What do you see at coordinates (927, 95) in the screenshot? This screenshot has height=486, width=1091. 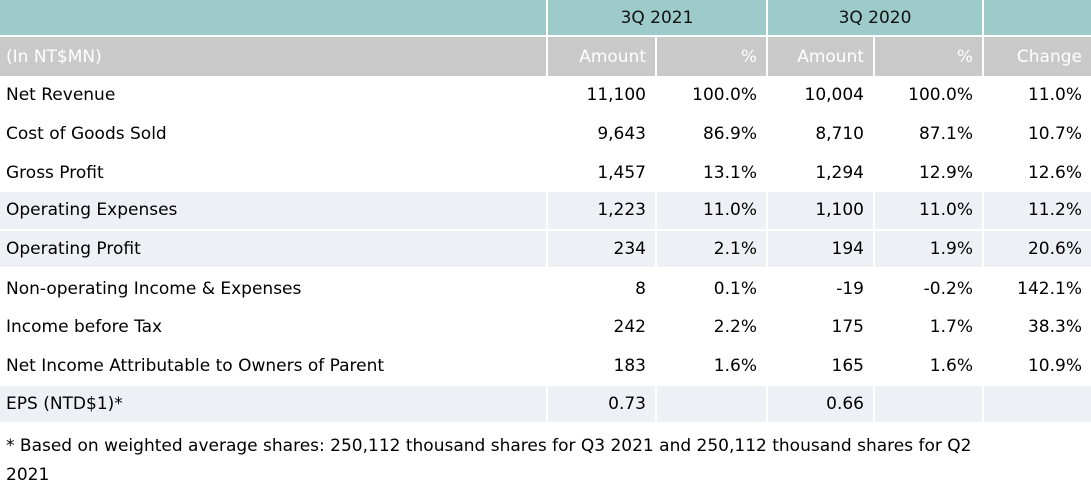 I see `cell-pct-2020: 100.0%` at bounding box center [927, 95].